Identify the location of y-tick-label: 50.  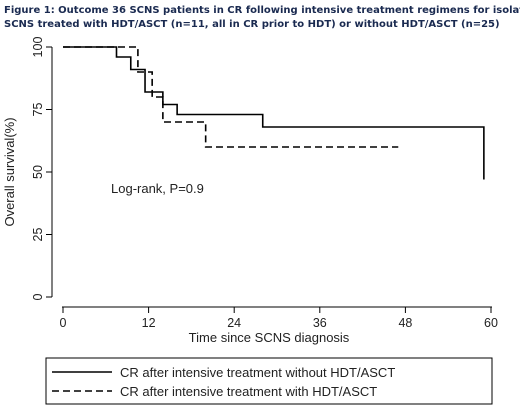
(38, 172).